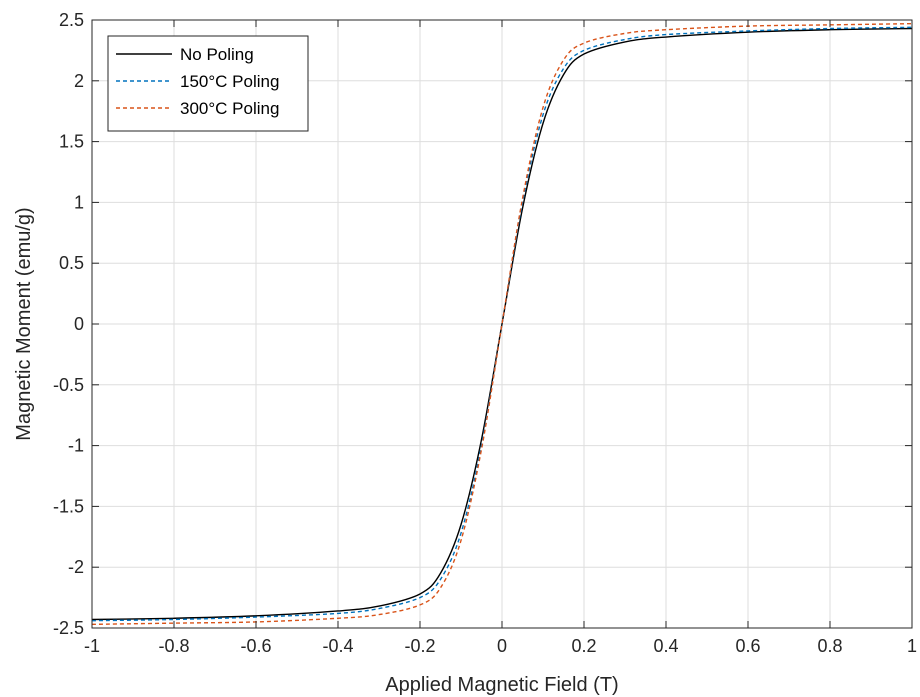  What do you see at coordinates (229, 108) in the screenshot?
I see `legend-label: 300°C Poling` at bounding box center [229, 108].